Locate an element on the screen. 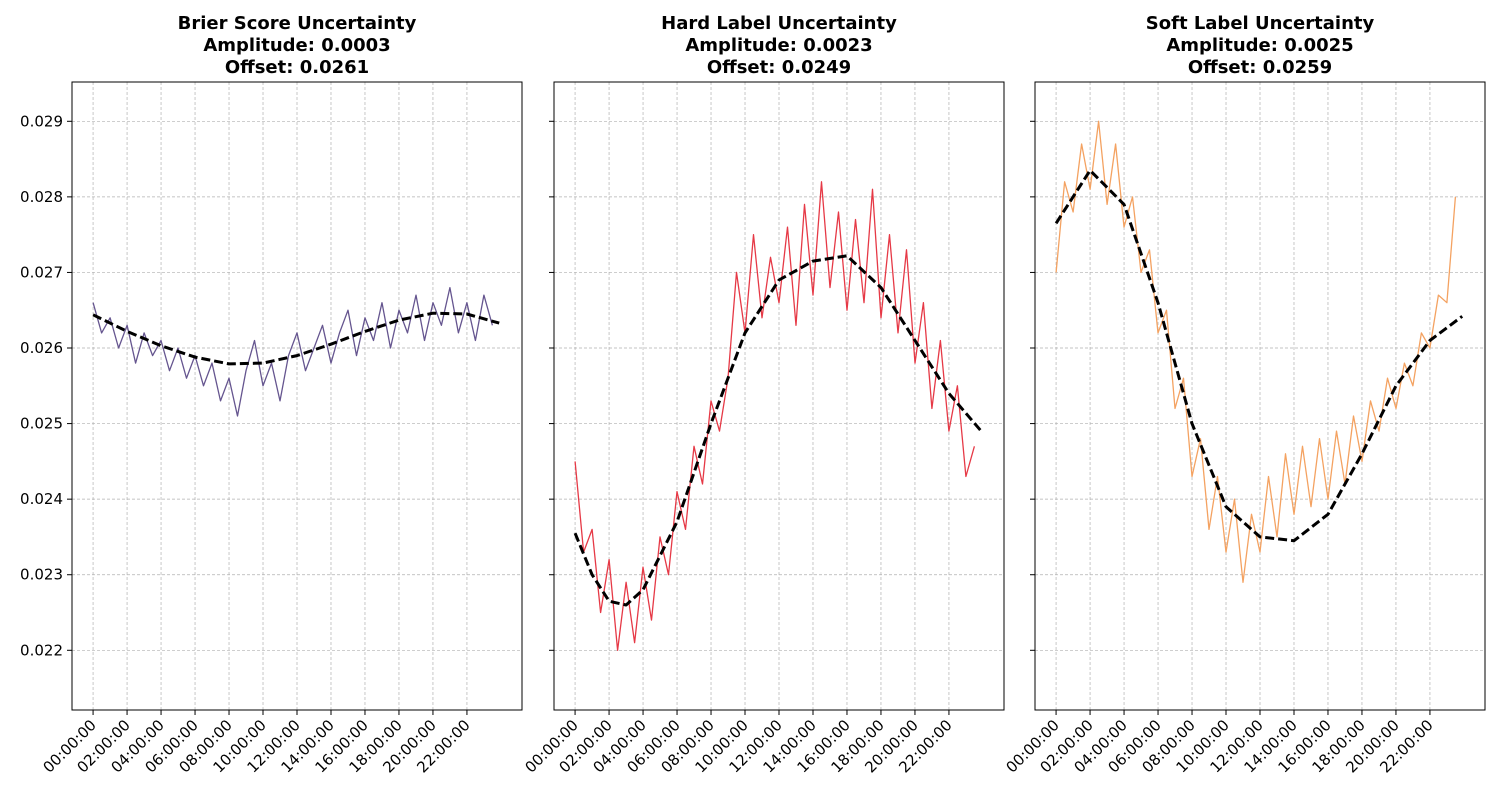 This screenshot has height=800, width=1500. y-tick-label: 0.023 is located at coordinates (41, 575).